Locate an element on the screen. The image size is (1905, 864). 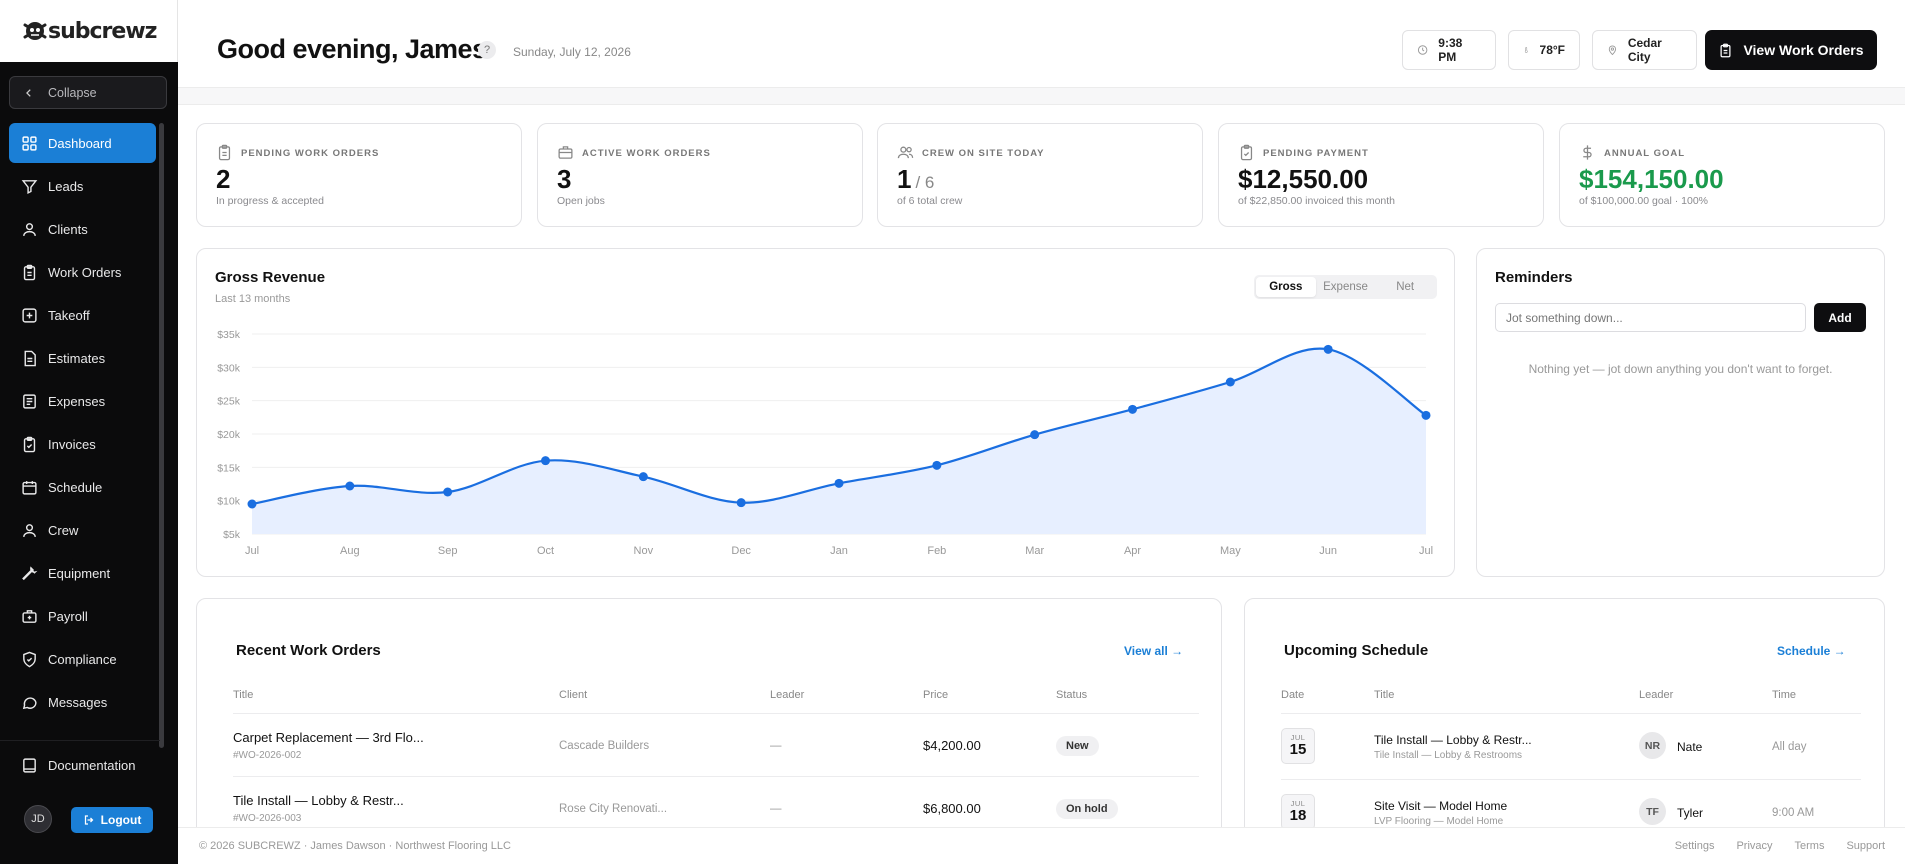
logout-button: Logout is located at coordinates (112, 820).